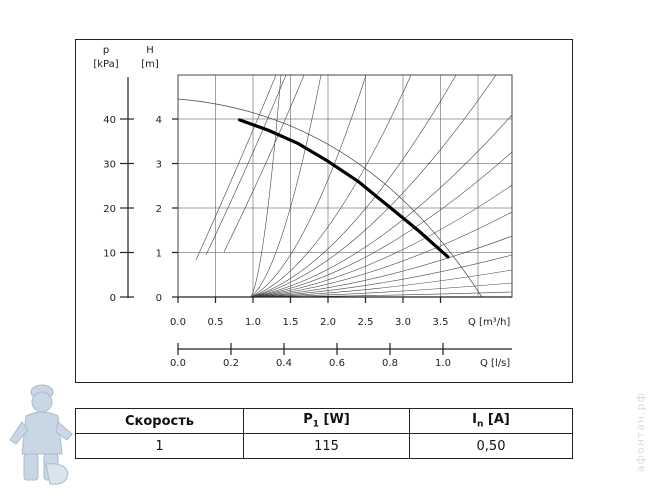 The width and height of the screenshot is (650, 500). What do you see at coordinates (366, 322) in the screenshot?
I see `top-x-tick-label: 2.5` at bounding box center [366, 322].